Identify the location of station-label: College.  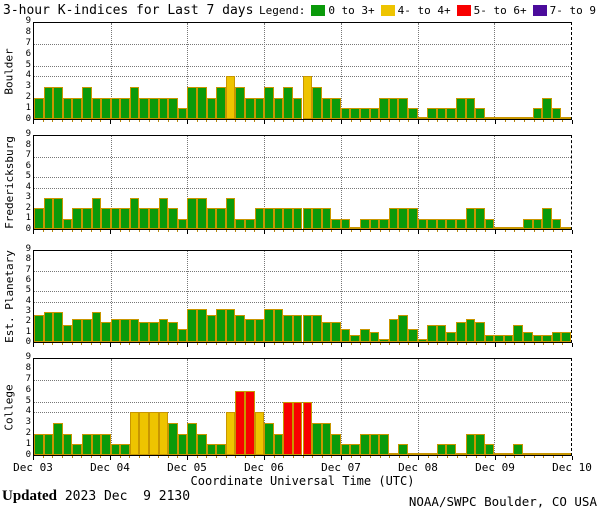
(9, 407).